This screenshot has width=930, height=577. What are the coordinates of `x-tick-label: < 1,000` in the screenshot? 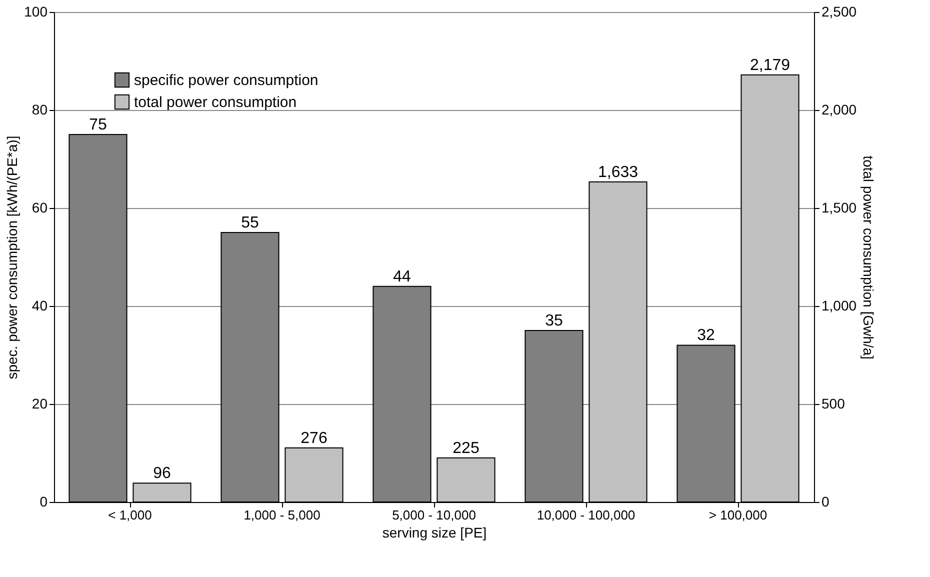 It's located at (130, 515).